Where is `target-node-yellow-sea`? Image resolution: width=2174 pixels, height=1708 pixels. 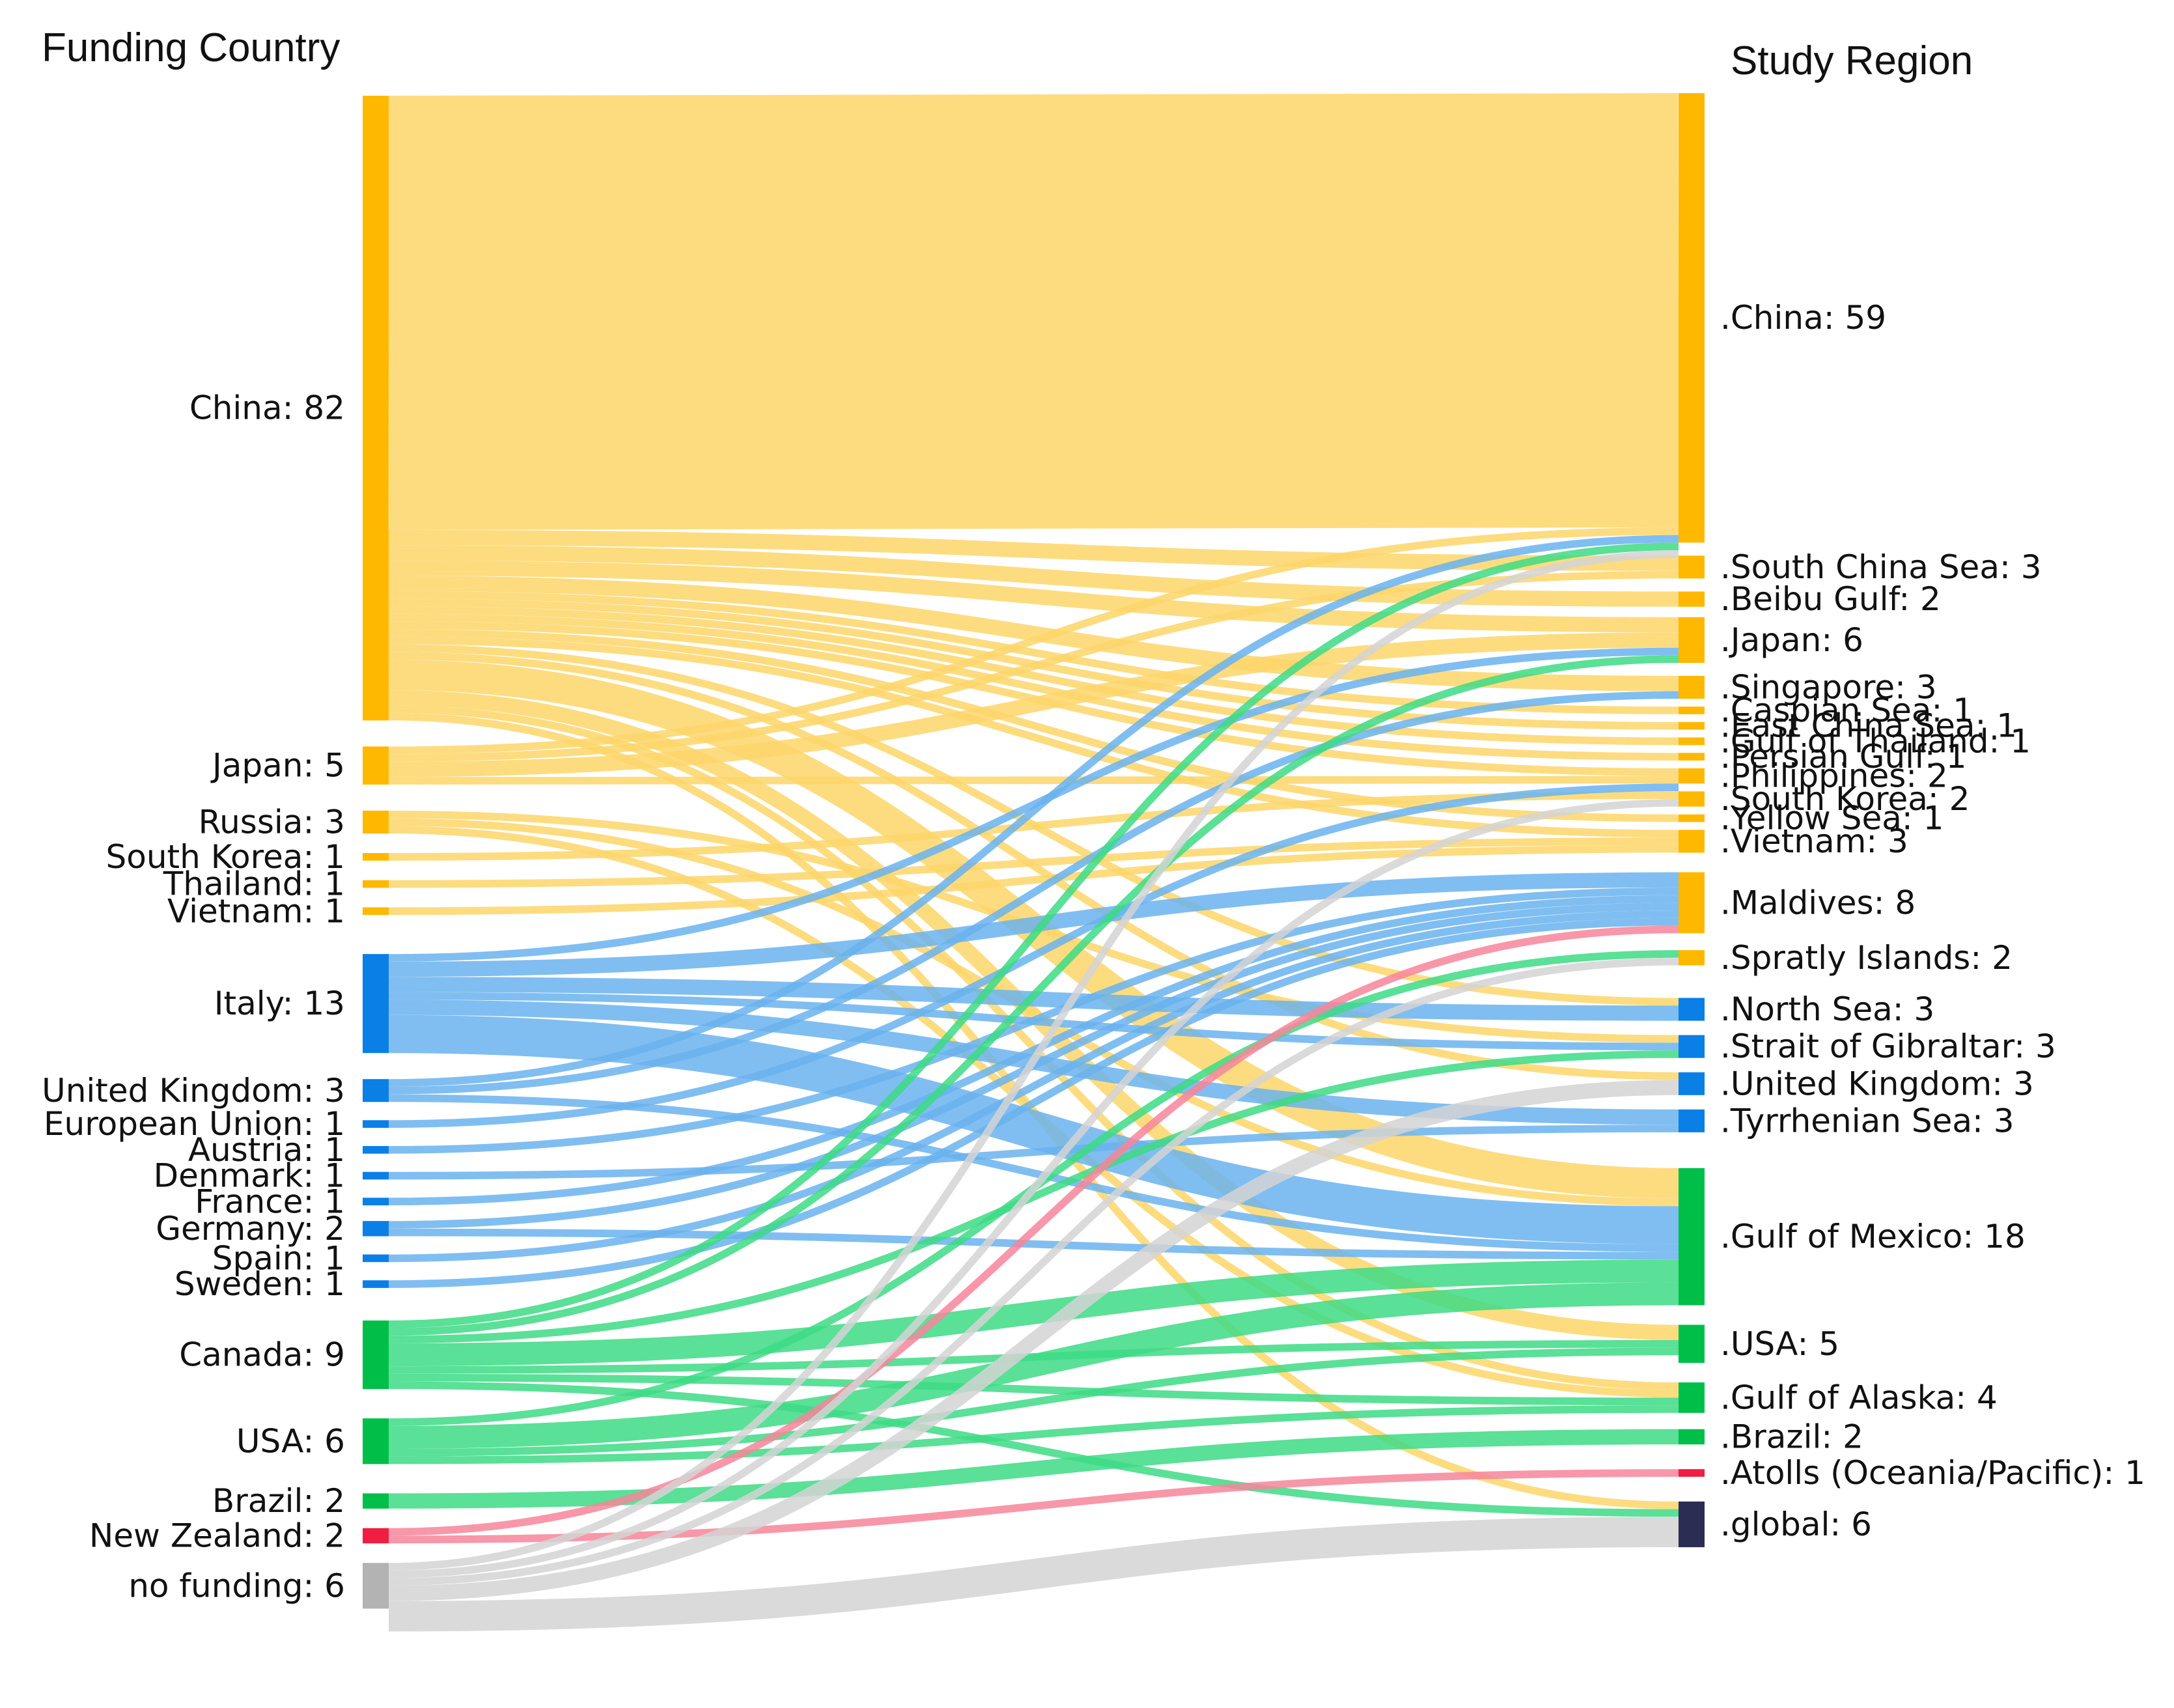 target-node-yellow-sea is located at coordinates (1692, 818).